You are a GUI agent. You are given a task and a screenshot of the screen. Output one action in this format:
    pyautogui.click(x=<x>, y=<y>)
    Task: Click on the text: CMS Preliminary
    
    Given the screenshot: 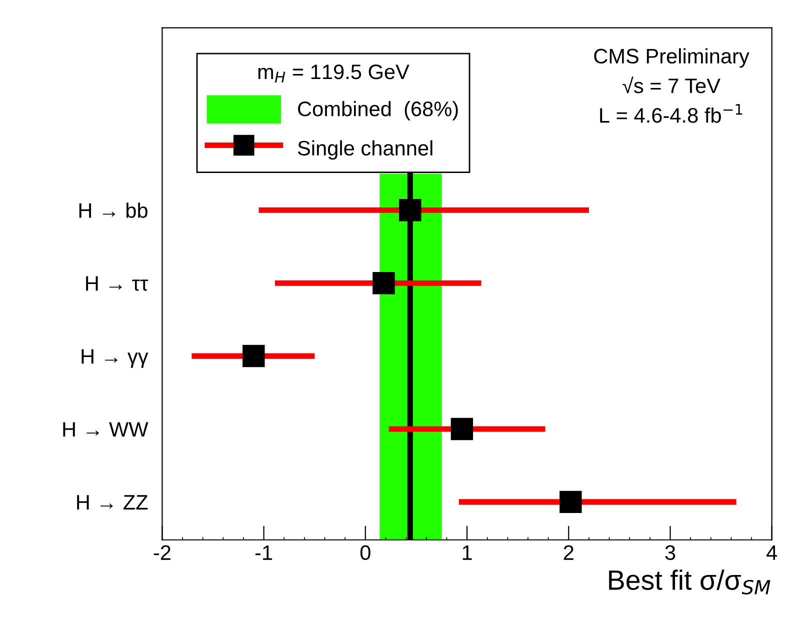 What is the action you would take?
    pyautogui.click(x=672, y=58)
    